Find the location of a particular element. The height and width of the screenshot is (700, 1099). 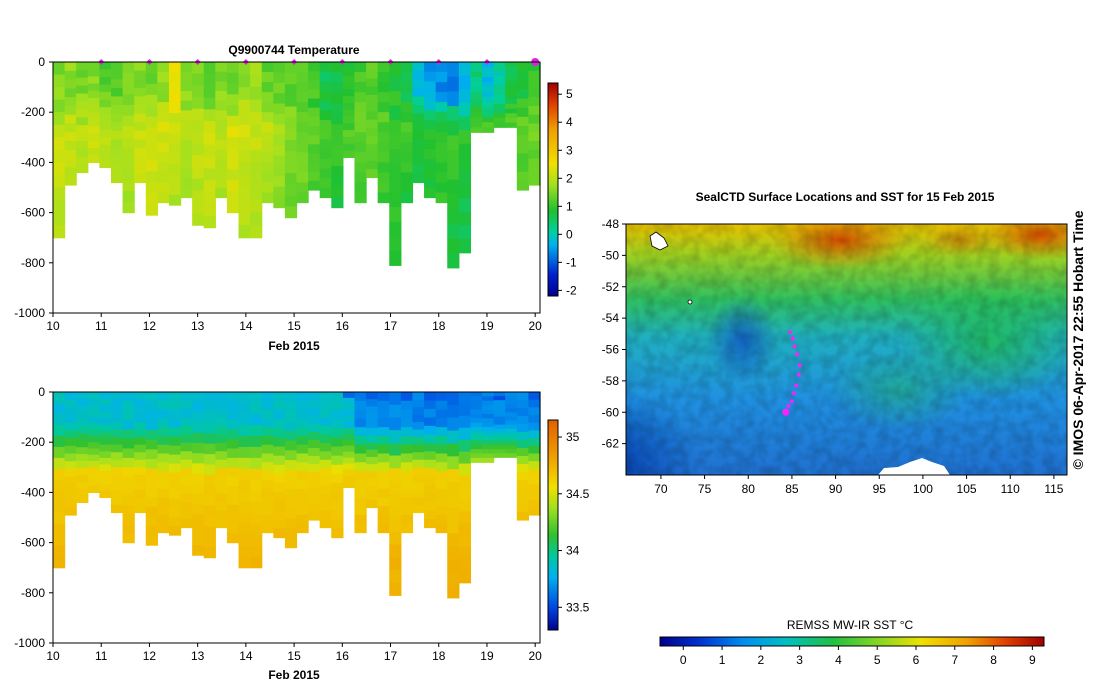

y-tick-label: -1000 is located at coordinates (29, 643).